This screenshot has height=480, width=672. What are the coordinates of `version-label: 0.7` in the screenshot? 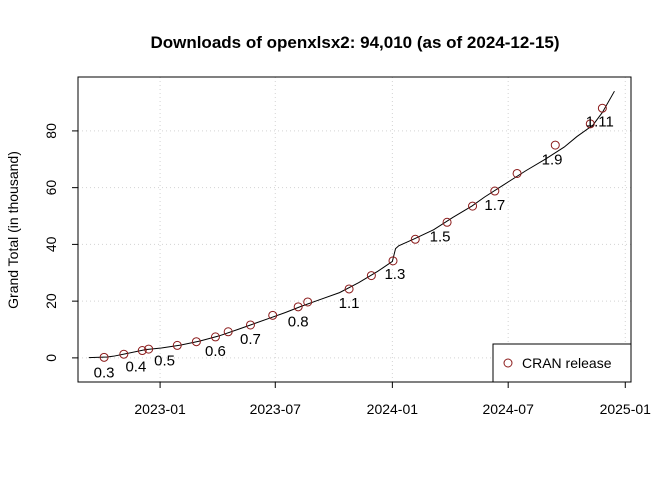 It's located at (250, 339).